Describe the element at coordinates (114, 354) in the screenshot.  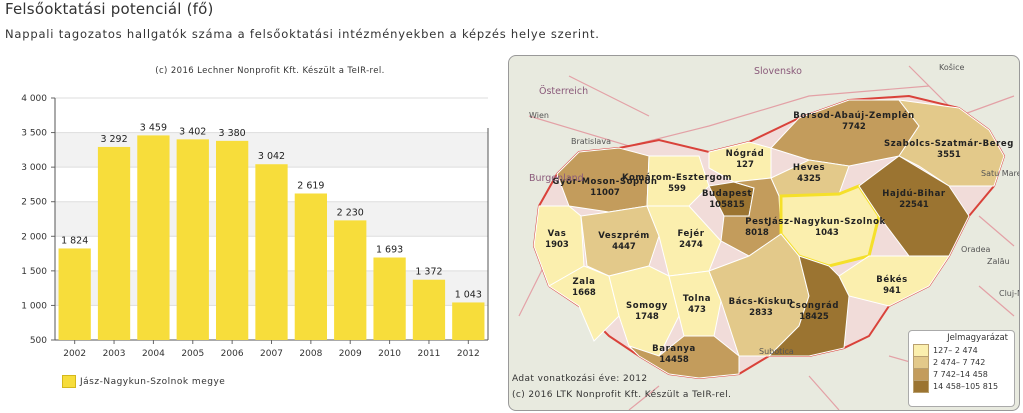
I see `x-tick-label: 2003` at that location.